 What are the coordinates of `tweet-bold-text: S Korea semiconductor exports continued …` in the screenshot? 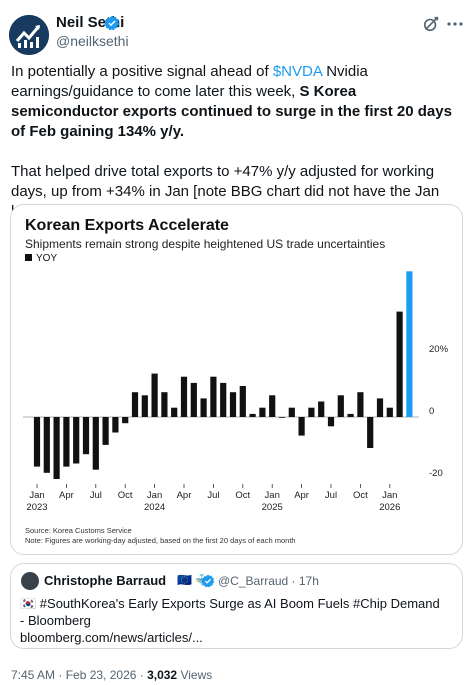 It's located at (231, 111).